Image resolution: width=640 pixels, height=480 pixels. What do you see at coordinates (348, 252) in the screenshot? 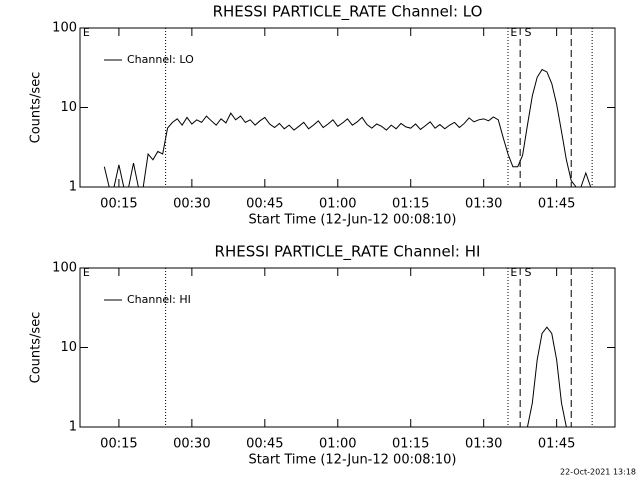
I see `chart-title: RHESSI PARTICLE_RATE Channel: HI` at bounding box center [348, 252].